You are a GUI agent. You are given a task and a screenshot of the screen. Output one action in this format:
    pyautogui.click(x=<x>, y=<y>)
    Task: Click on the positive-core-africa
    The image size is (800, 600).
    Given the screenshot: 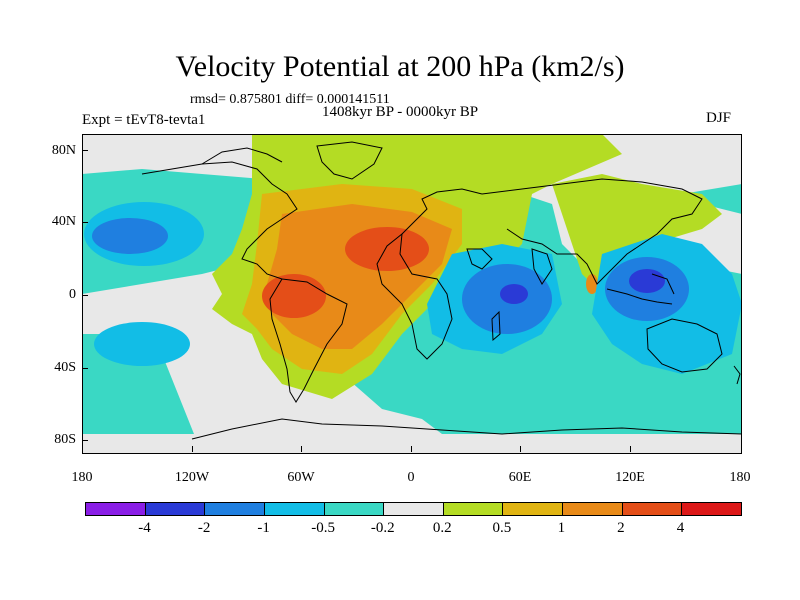 What is the action you would take?
    pyautogui.click(x=387, y=249)
    